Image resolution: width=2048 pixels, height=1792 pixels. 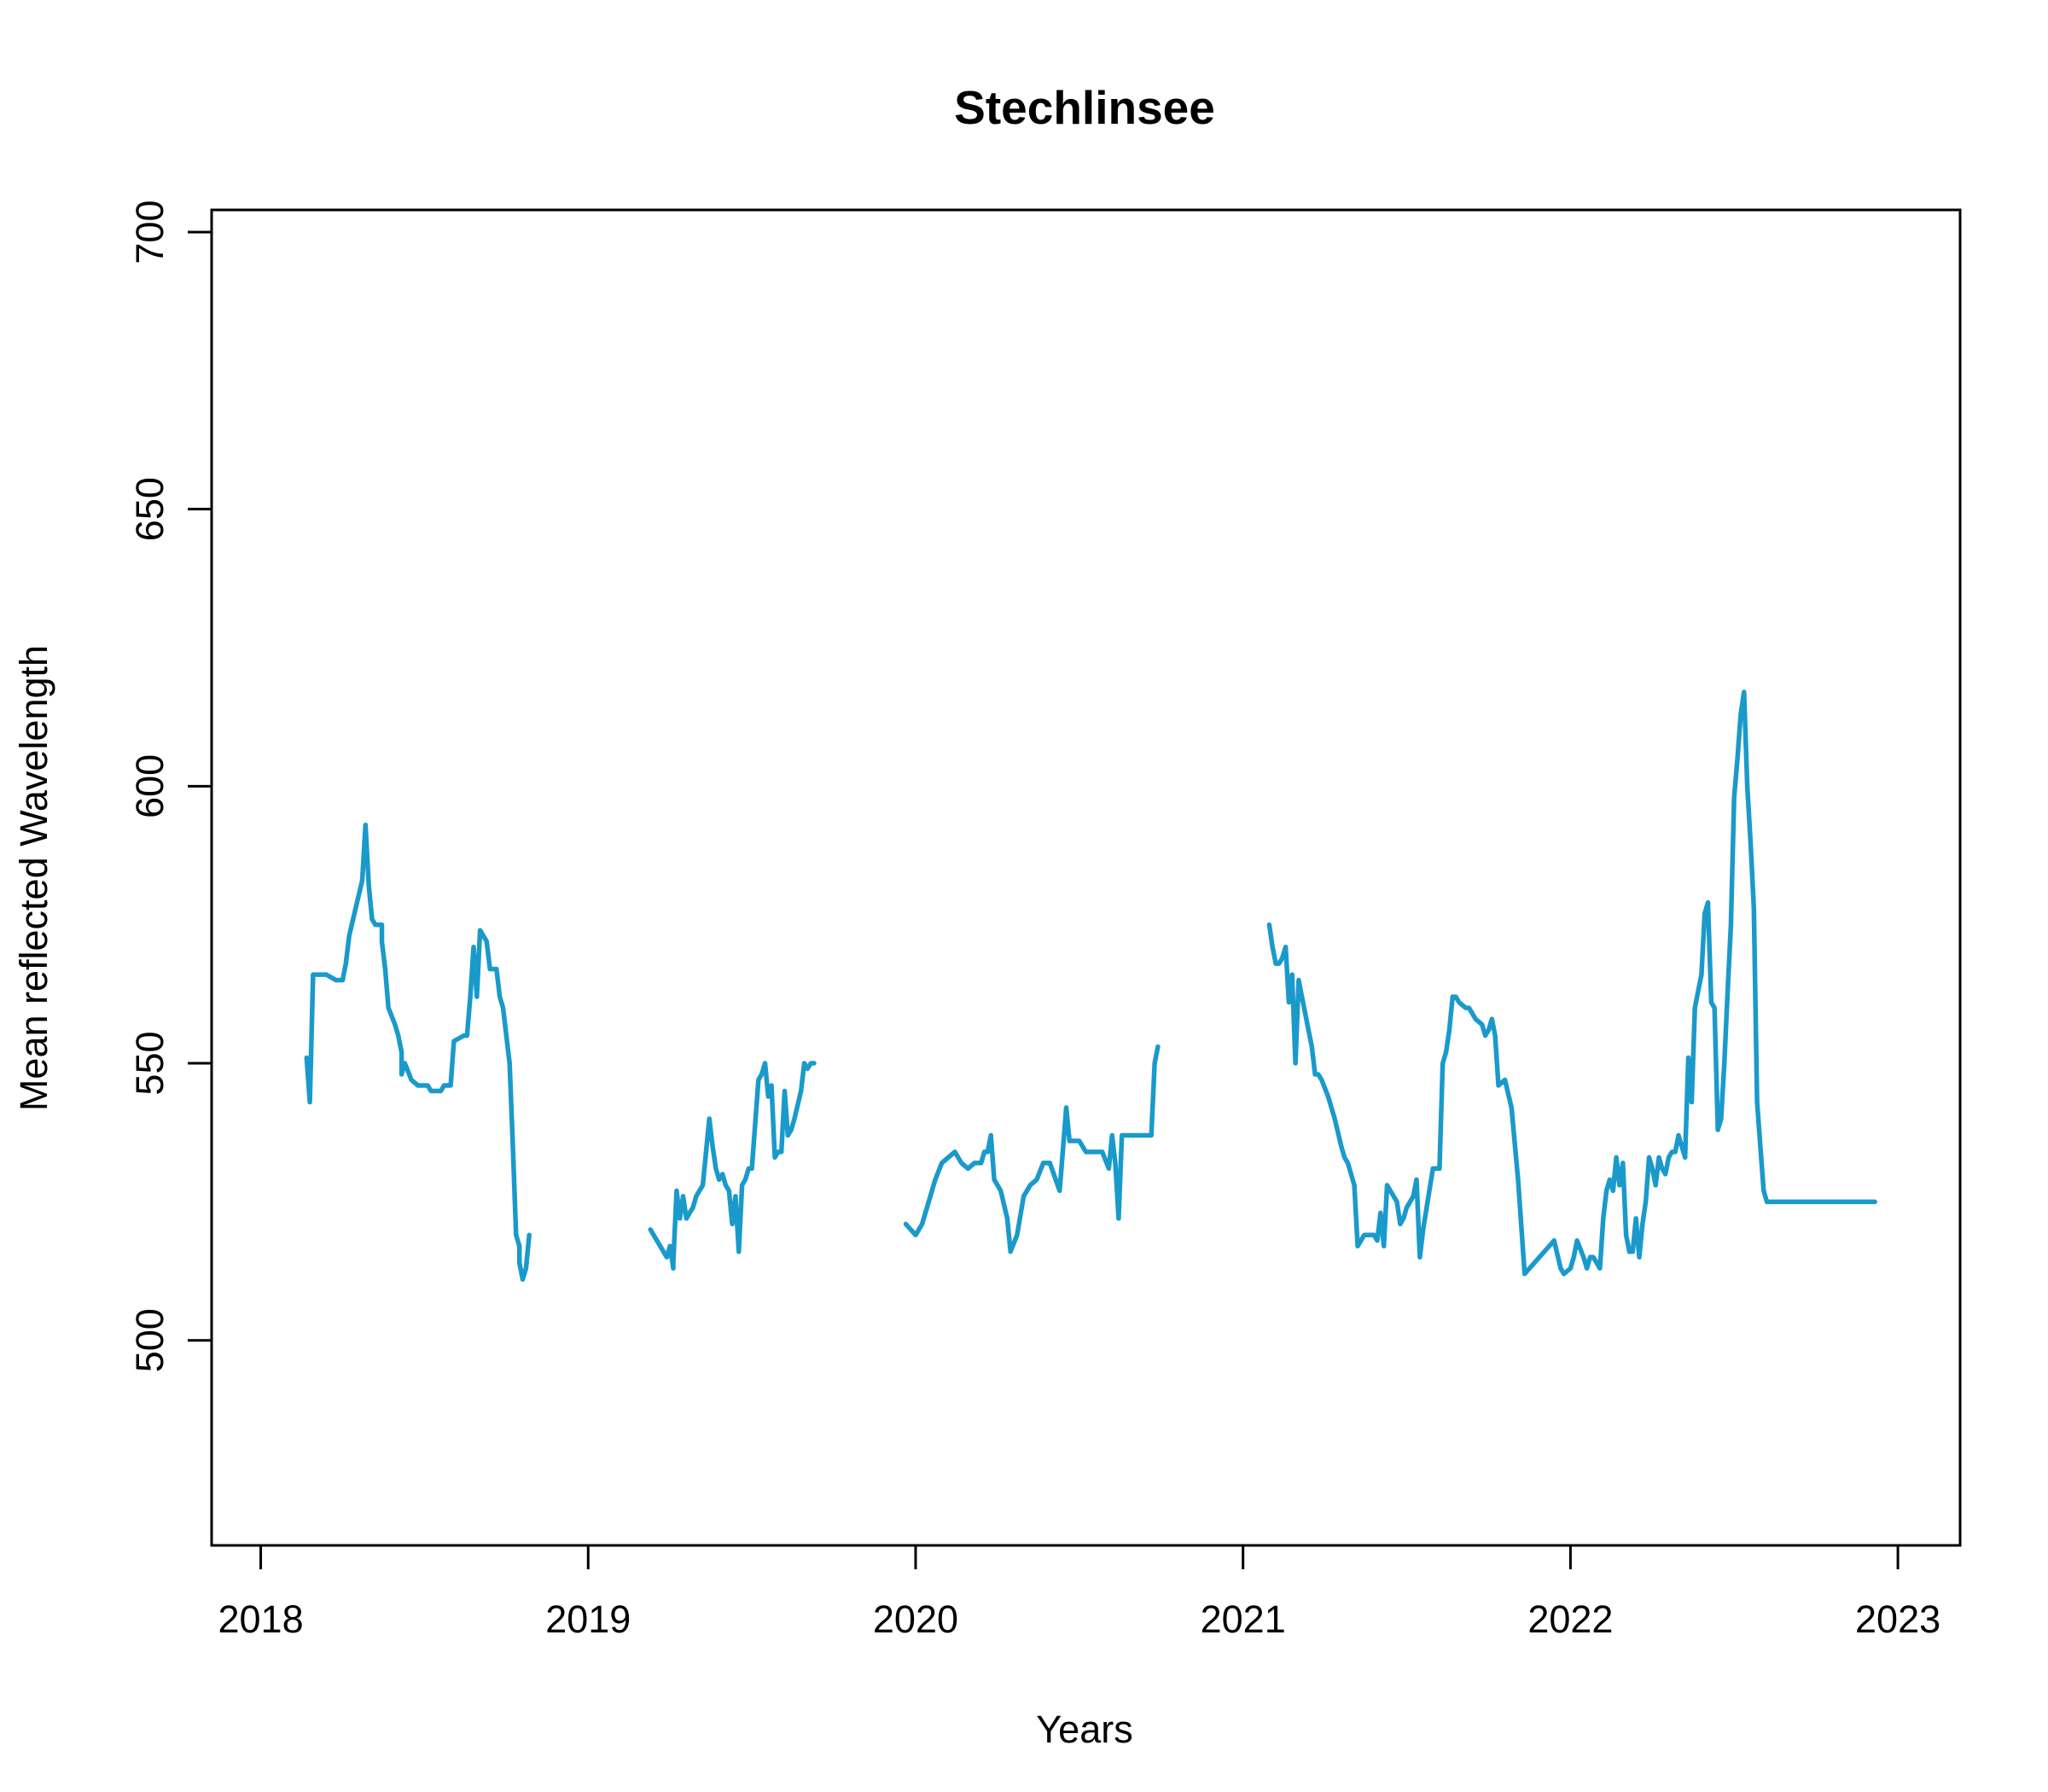 I want to click on y-axis-ticks: 500 550 600 650 700, so click(x=170, y=786).